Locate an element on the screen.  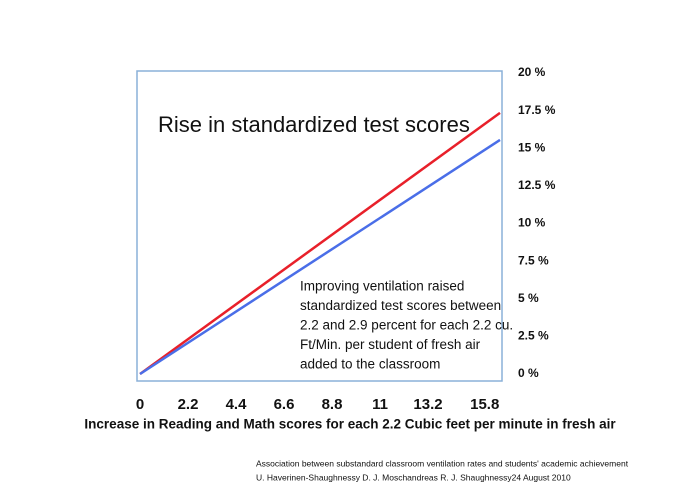
x-tick-label: 13.2 is located at coordinates (427, 404).